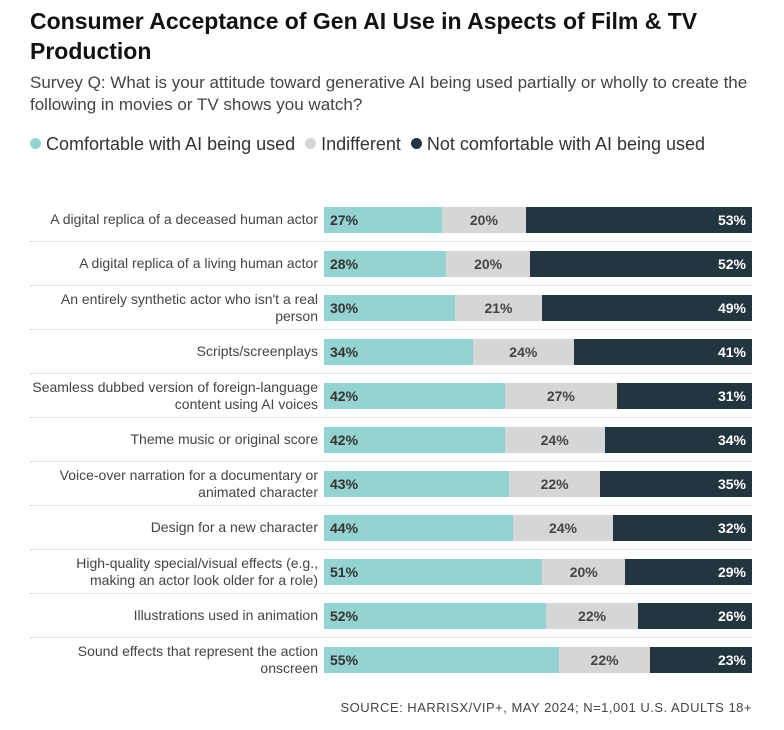  Describe the element at coordinates (441, 660) in the screenshot. I see `bar-segment: 55%` at that location.